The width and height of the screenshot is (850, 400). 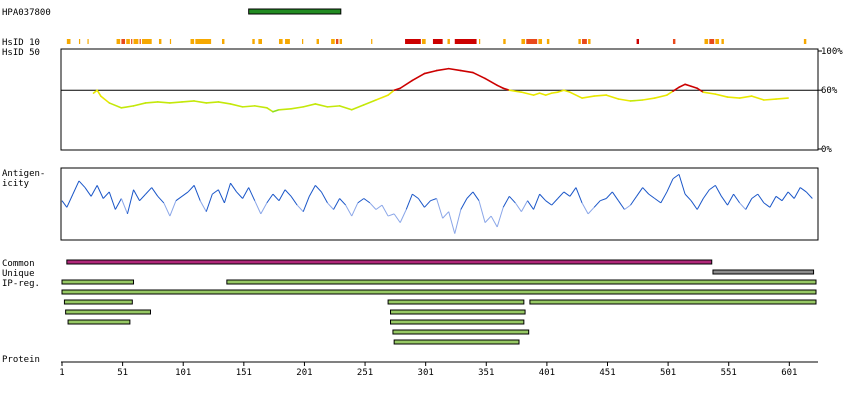 I want to click on identity-y-ticks: 100% 60% 0%, so click(x=830, y=101).